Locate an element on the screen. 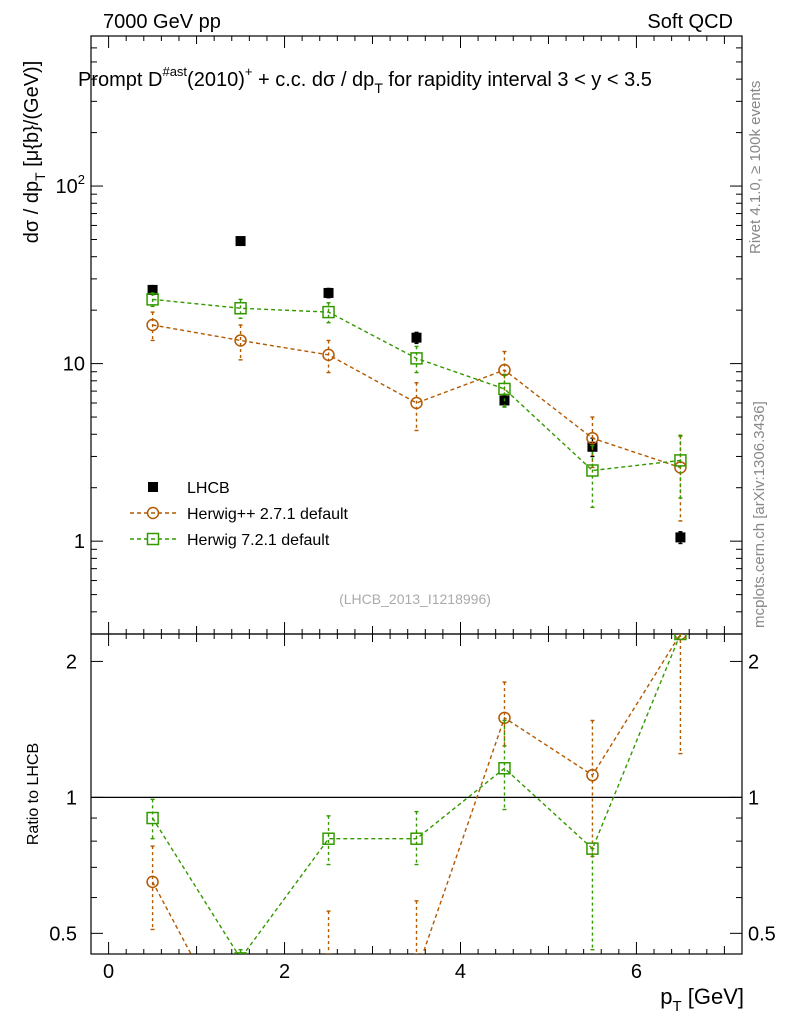  legend-herwig-7-2-1-default-marker is located at coordinates (153, 539).